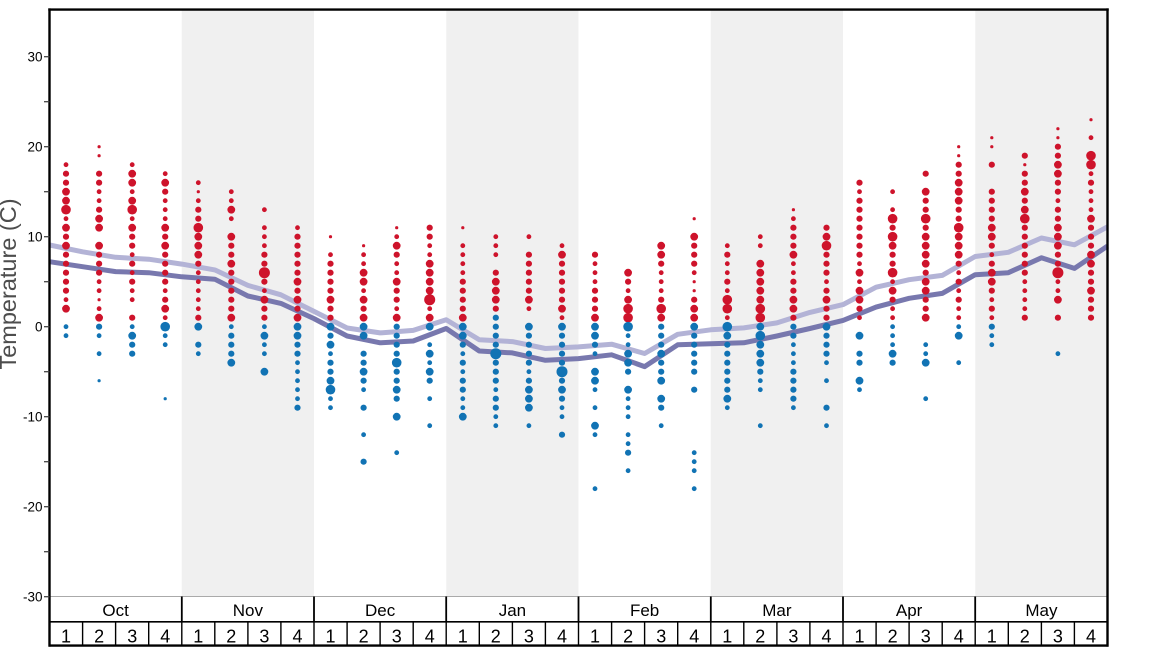 The image size is (1168, 653). What do you see at coordinates (512, 610) in the screenshot?
I see `svg-text: Jan` at bounding box center [512, 610].